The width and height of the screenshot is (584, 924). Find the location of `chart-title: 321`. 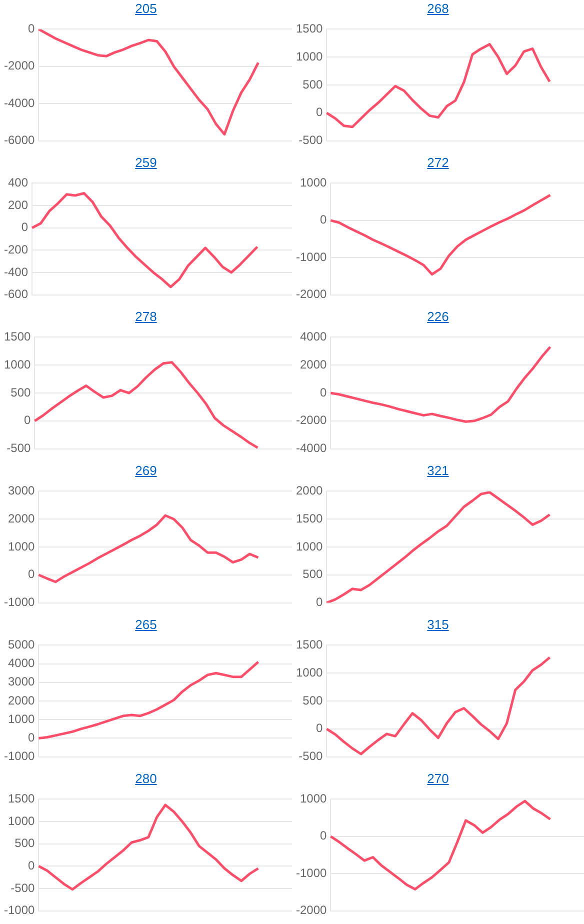

chart-title: 321 is located at coordinates (438, 471).